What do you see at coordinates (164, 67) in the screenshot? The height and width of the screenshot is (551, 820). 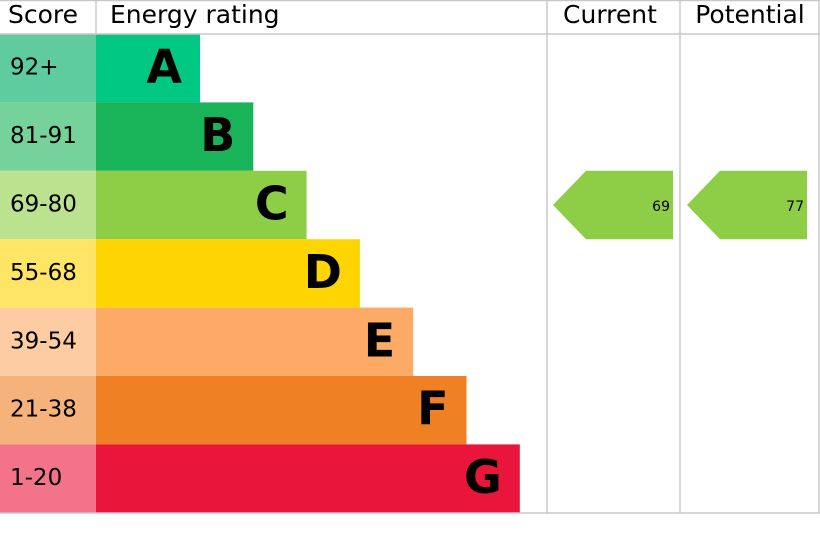 I see `rating-letter: A` at bounding box center [164, 67].